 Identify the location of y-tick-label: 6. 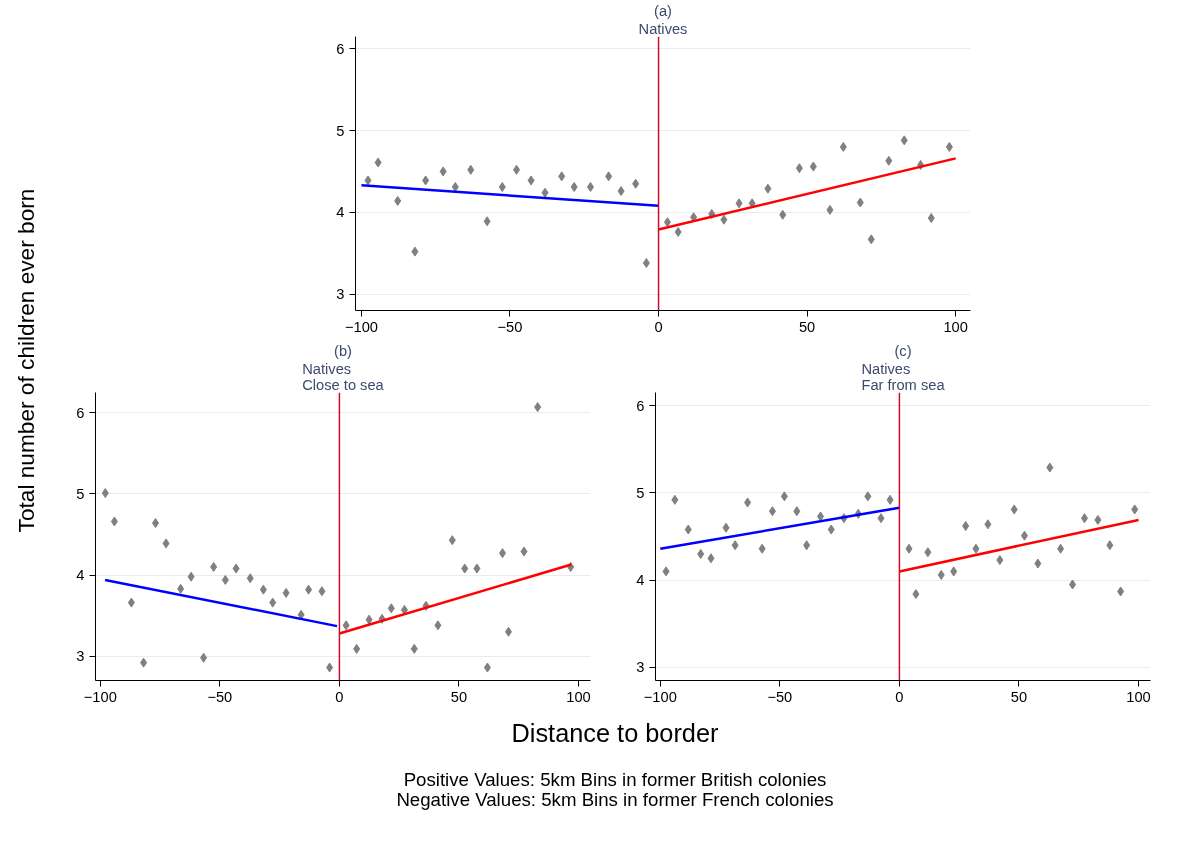
(340, 48).